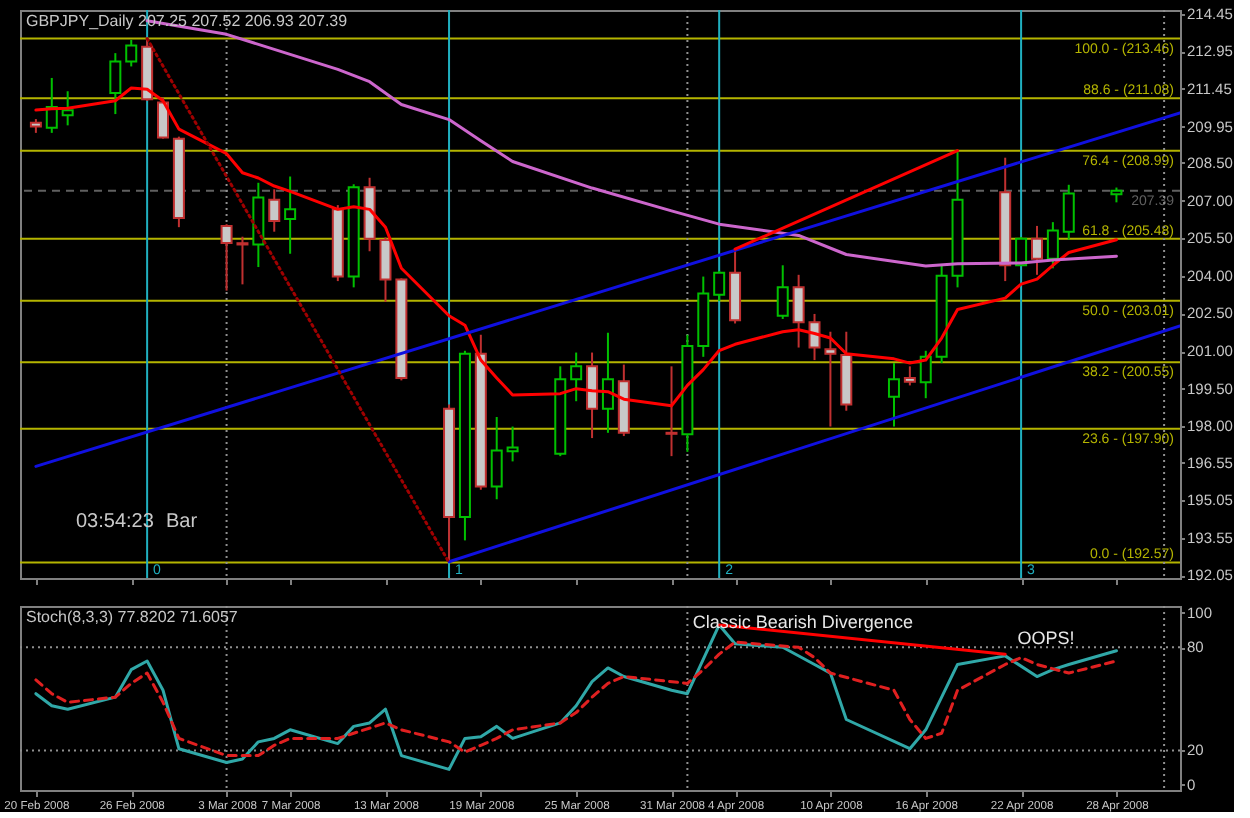 This screenshot has height=818, width=1250. Describe the element at coordinates (182, 522) in the screenshot. I see `annotation: Bar` at that location.